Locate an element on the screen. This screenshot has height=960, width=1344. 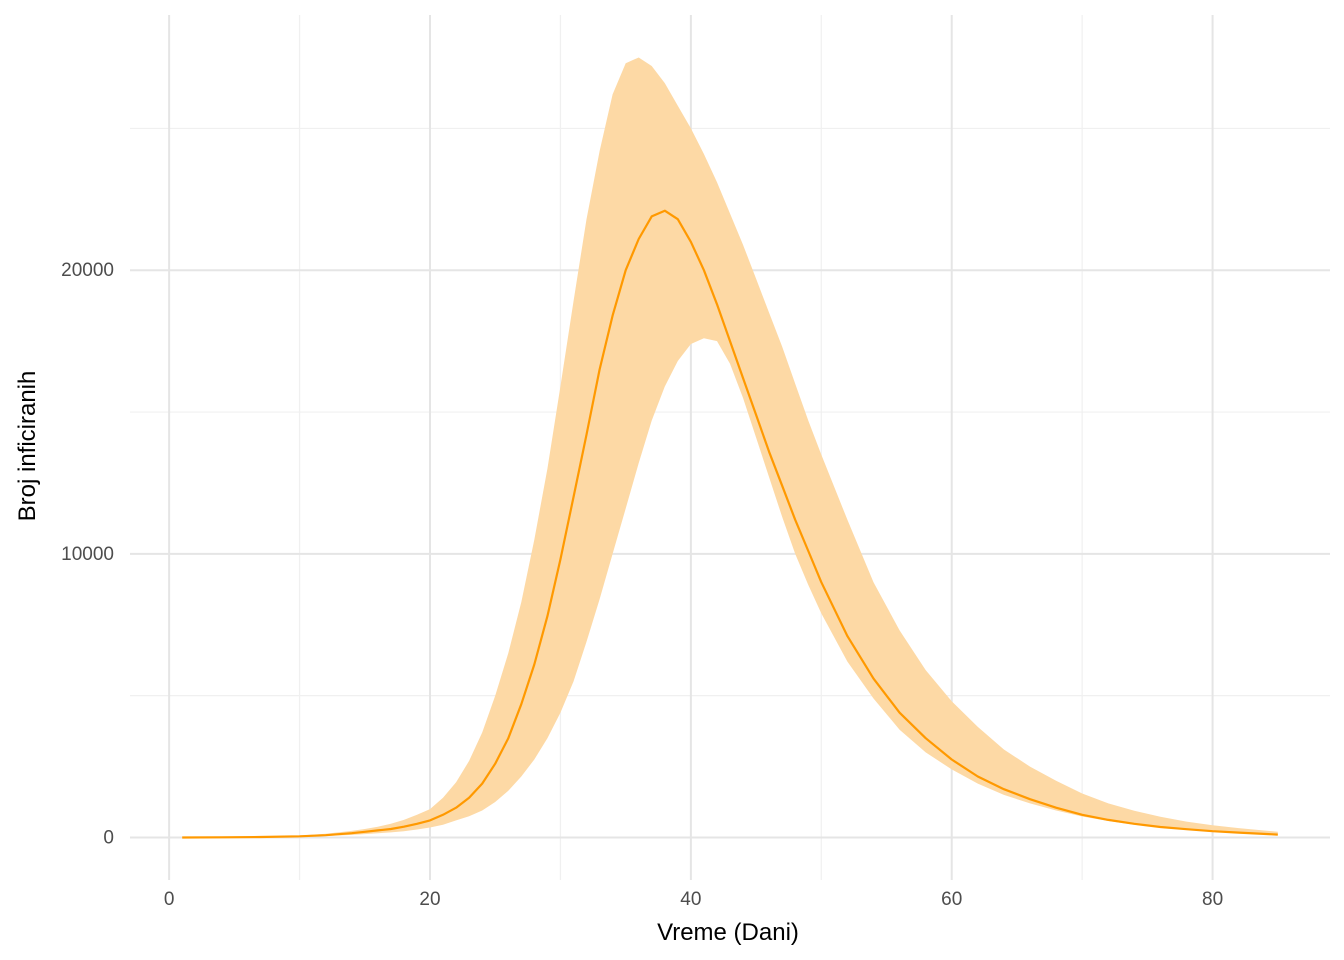
y-tick-label: 0 is located at coordinates (108, 837).